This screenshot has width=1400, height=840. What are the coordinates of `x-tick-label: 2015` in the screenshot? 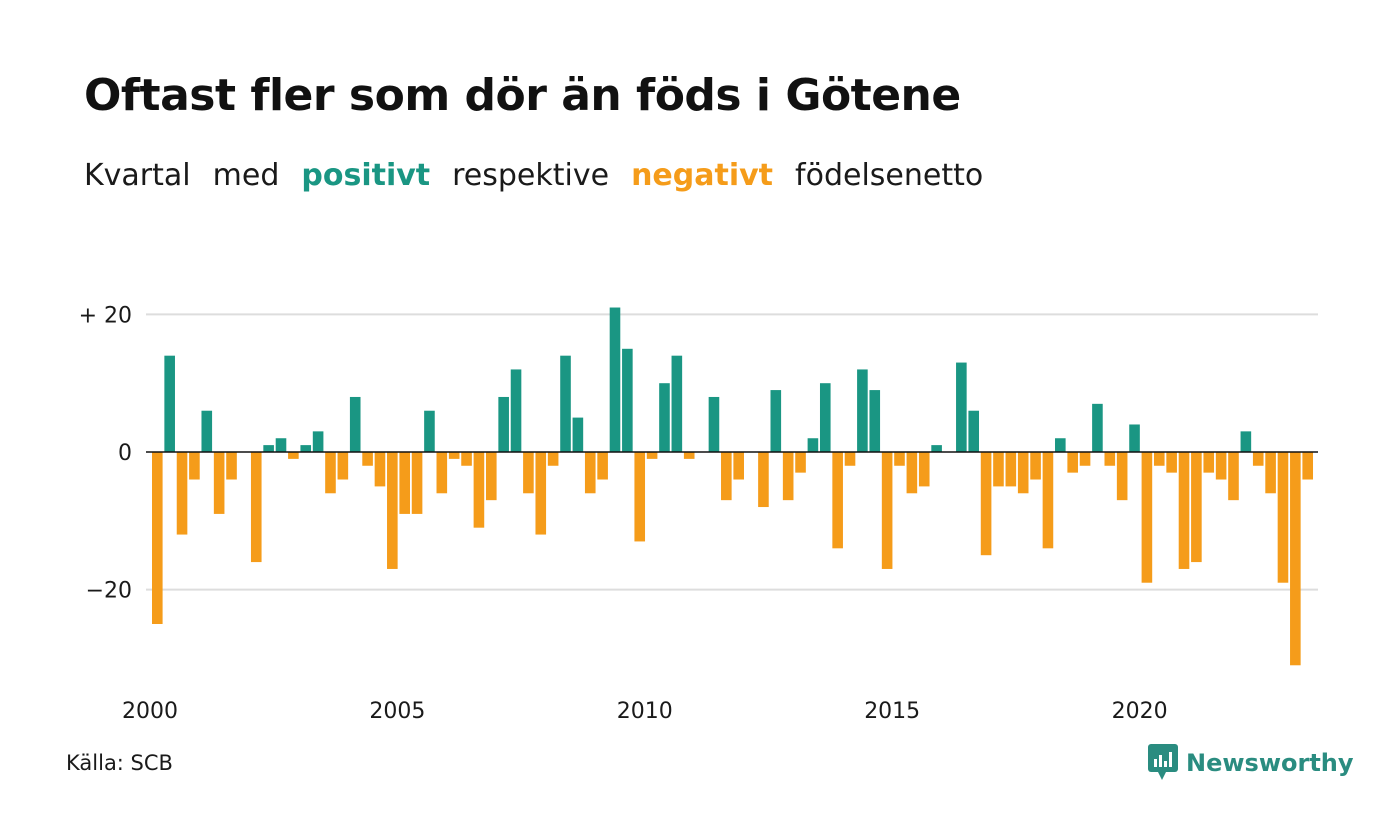 It's located at (892, 711).